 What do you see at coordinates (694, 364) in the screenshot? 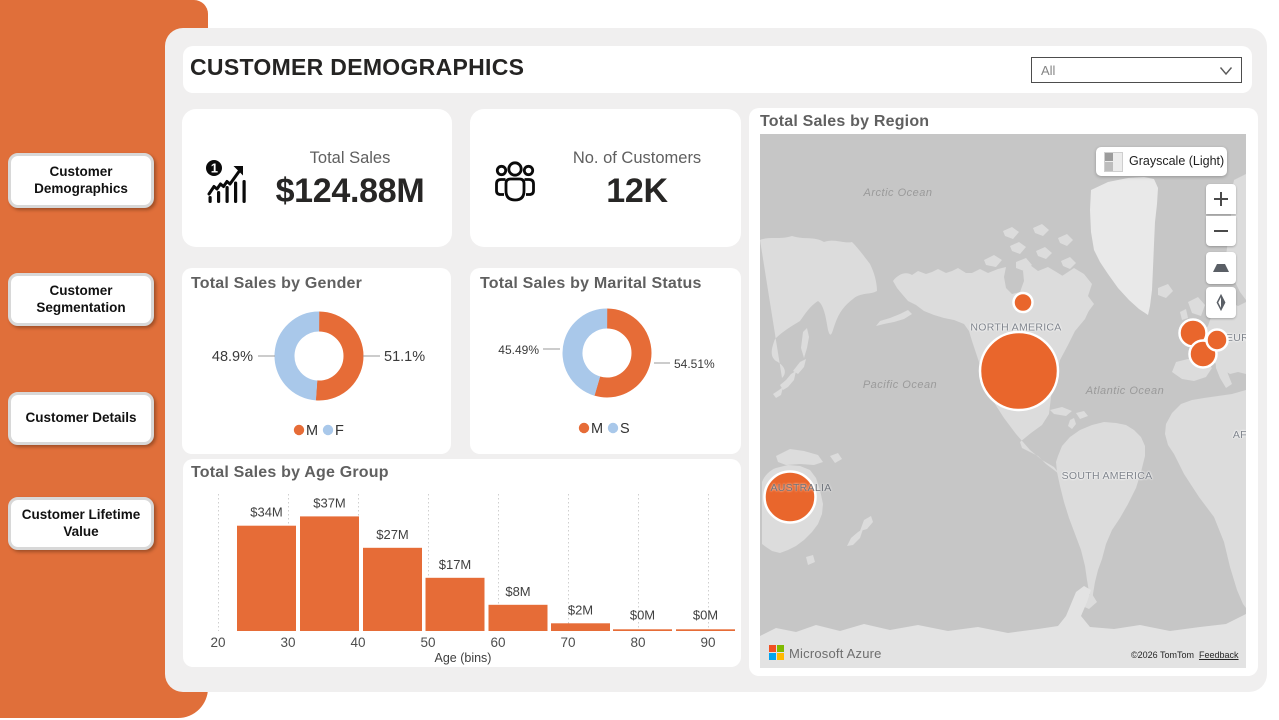
I see `svg-text: 54.51%` at bounding box center [694, 364].